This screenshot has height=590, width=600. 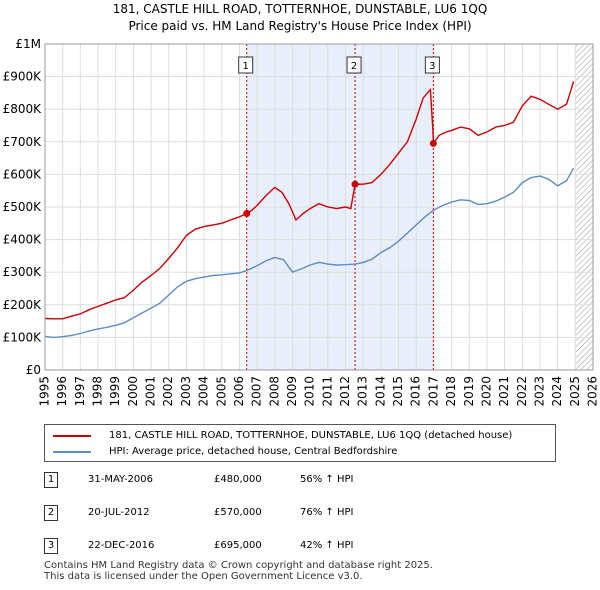 I want to click on x-tick-label: 1995, so click(x=45, y=391).